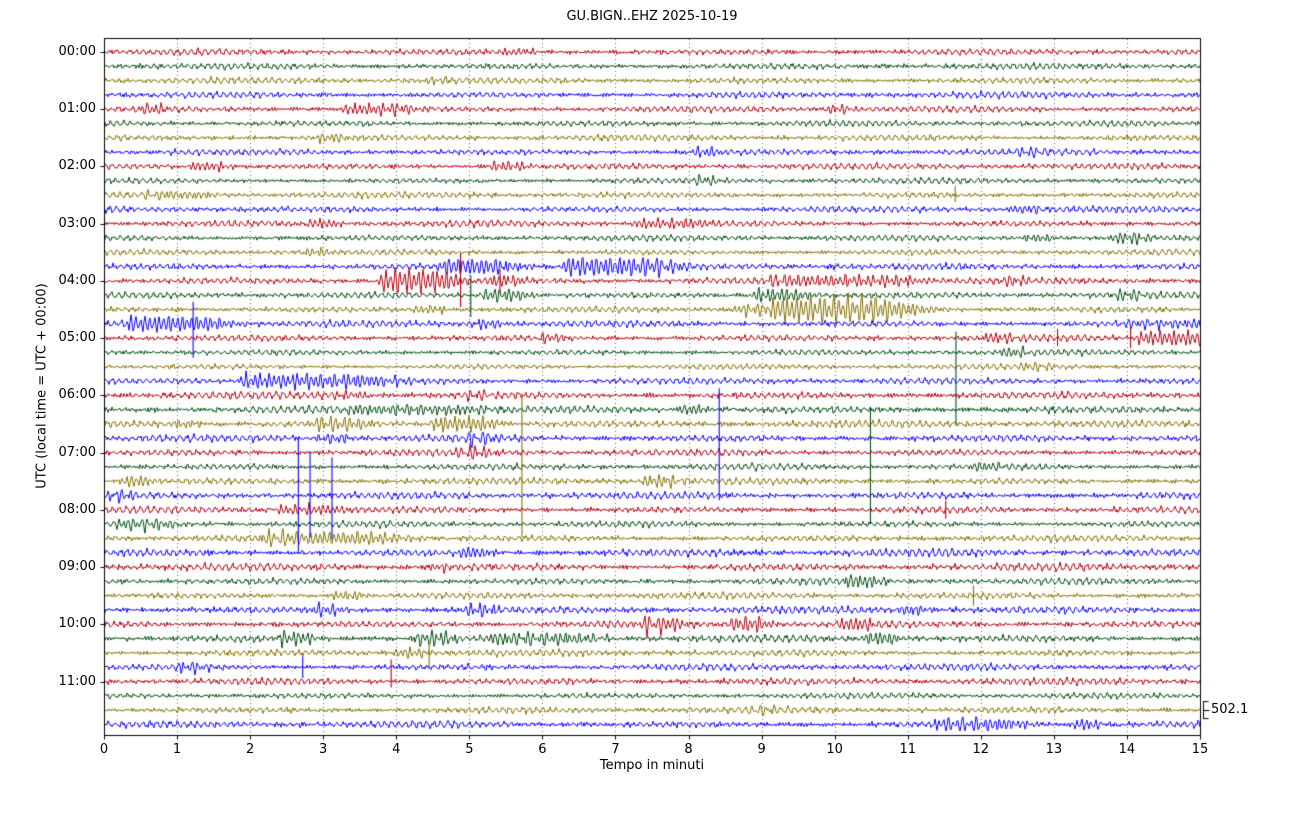 This screenshot has width=1290, height=819. Describe the element at coordinates (652, 16) in the screenshot. I see `plot-title: GU.BIGN..EHZ 2025-10-19` at that location.